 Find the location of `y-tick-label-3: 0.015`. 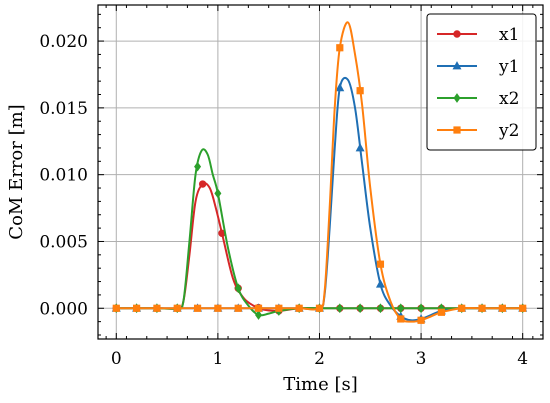

y-tick-label-3: 0.015 is located at coordinates (63, 109).